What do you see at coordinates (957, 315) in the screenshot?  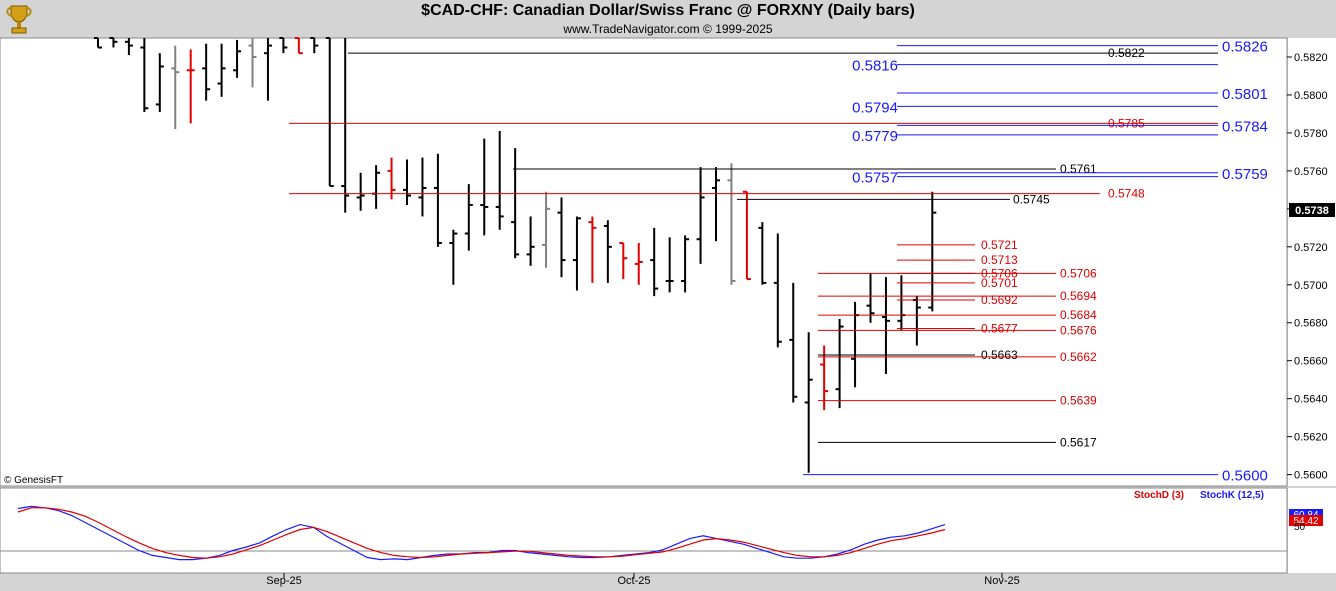 I see `level-line: 0.5684` at bounding box center [957, 315].